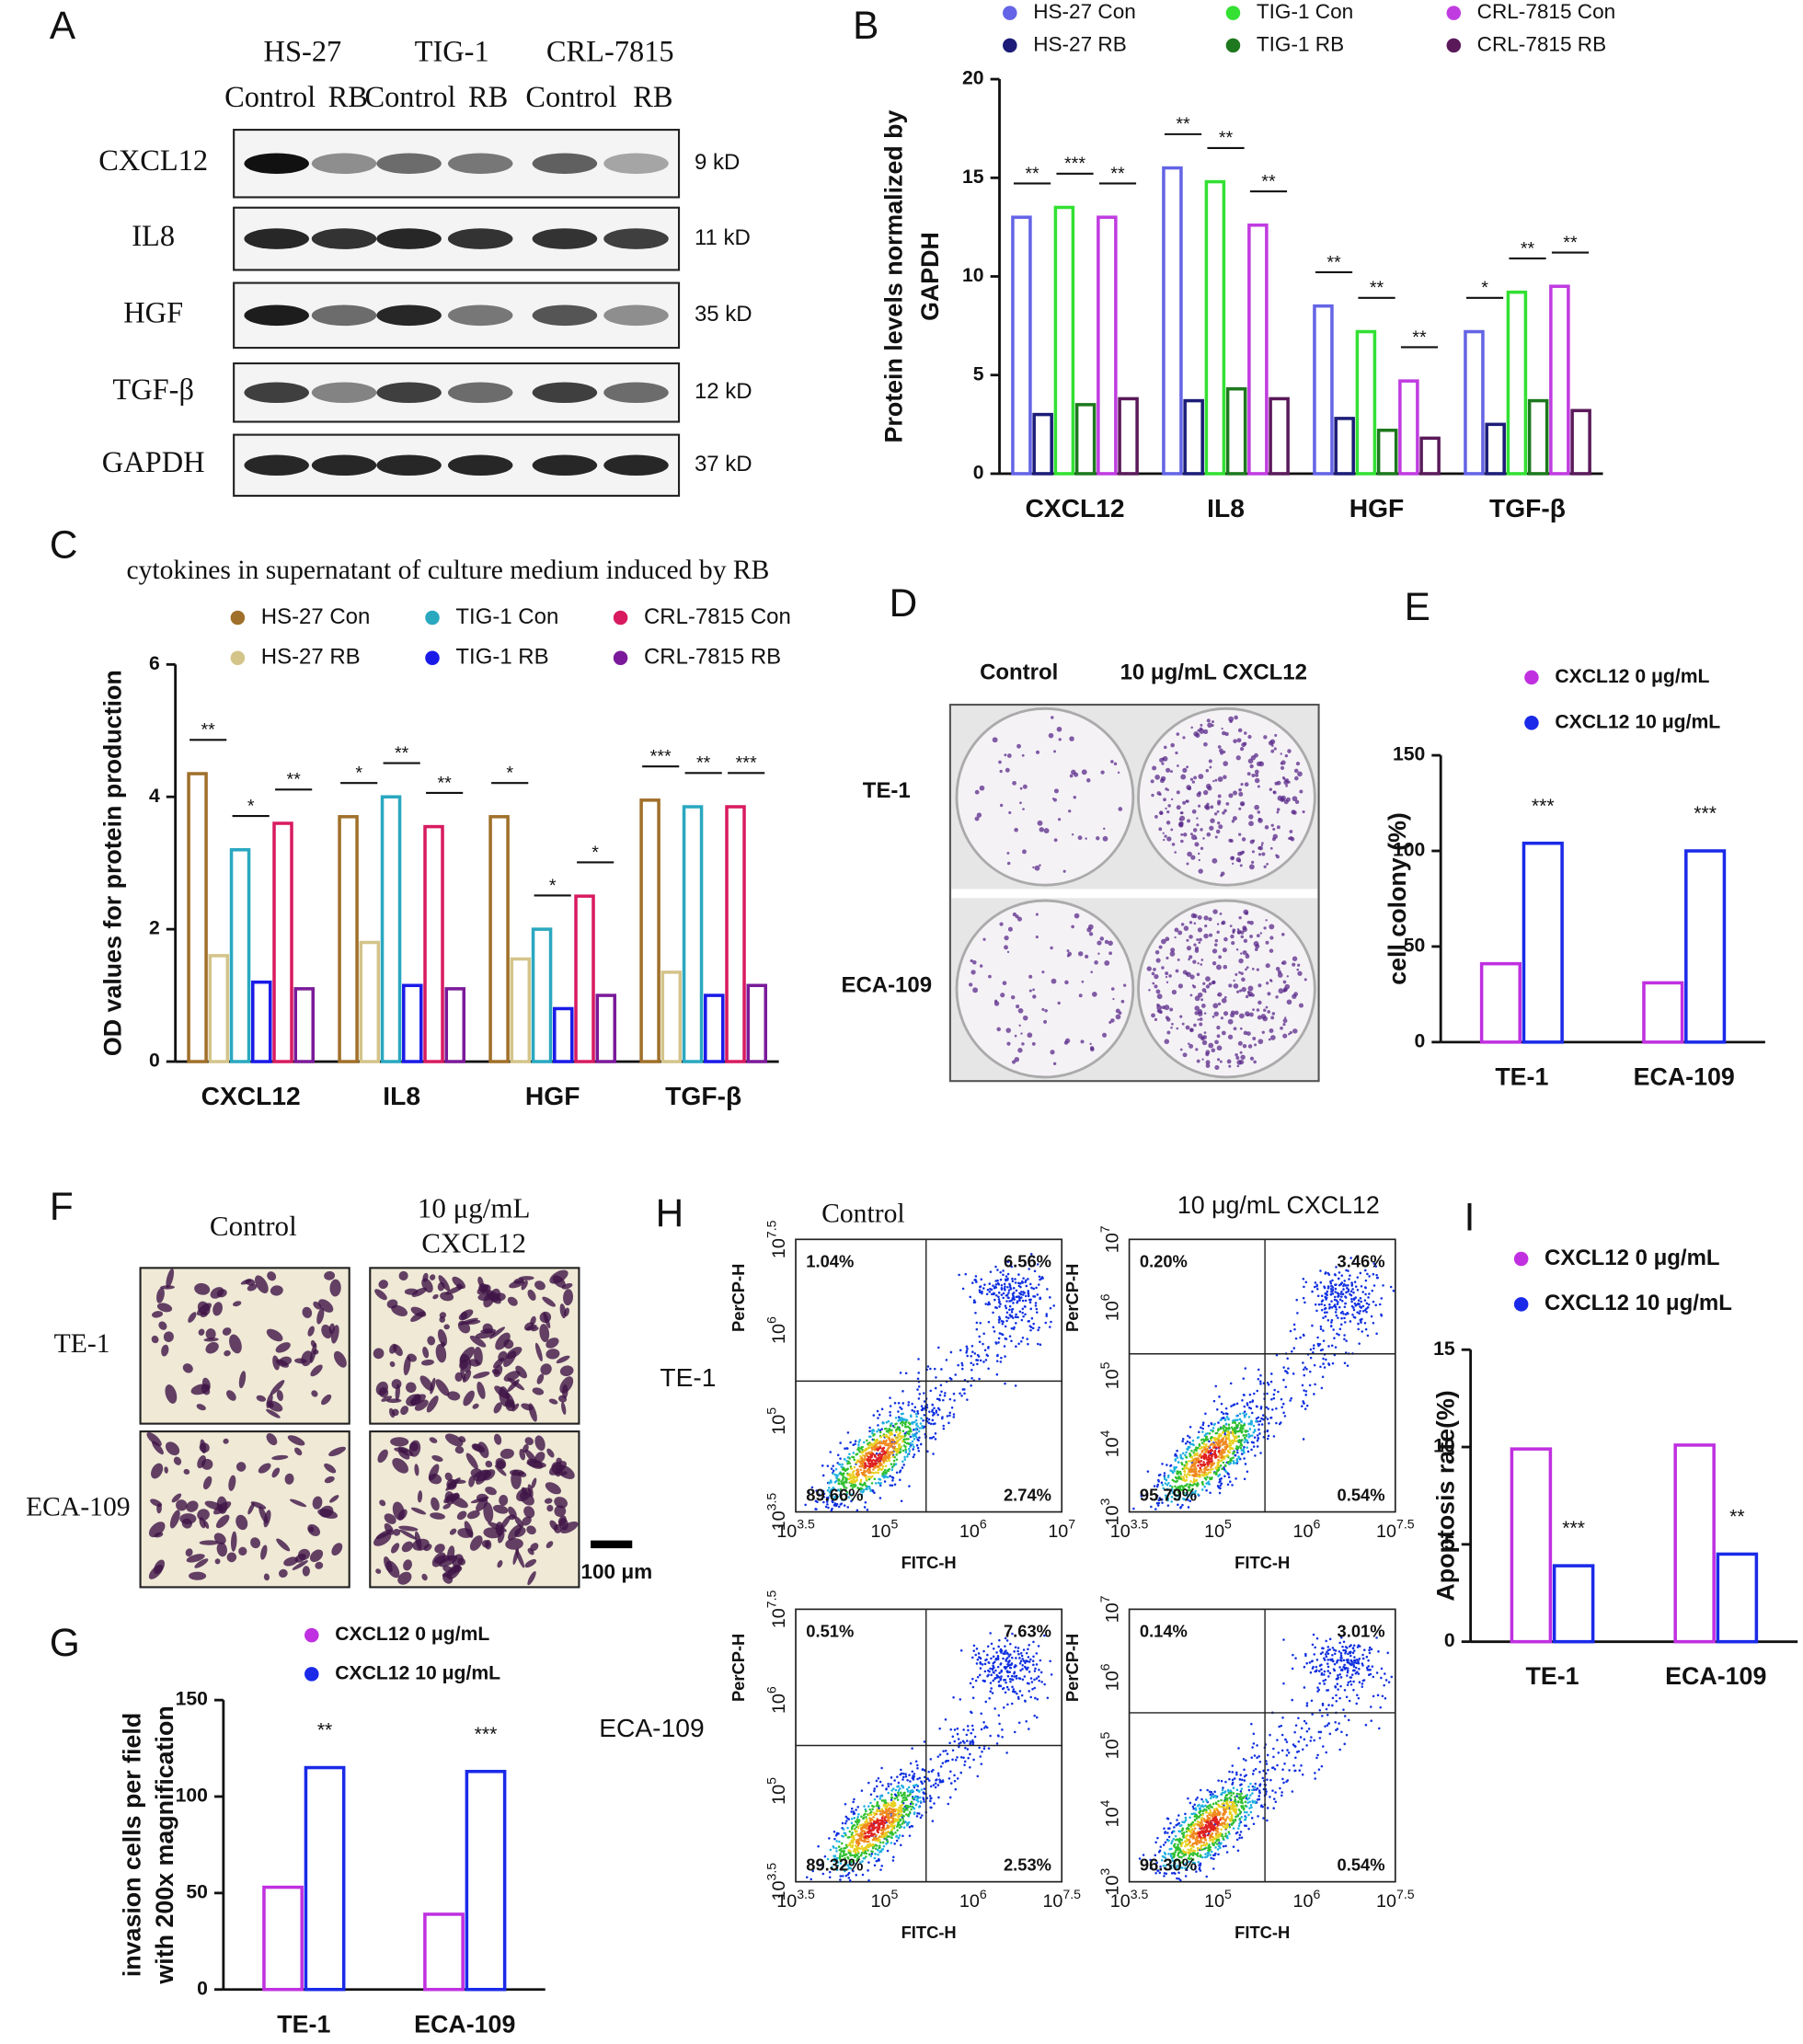  What do you see at coordinates (1134, 894) in the screenshot?
I see `separator` at bounding box center [1134, 894].